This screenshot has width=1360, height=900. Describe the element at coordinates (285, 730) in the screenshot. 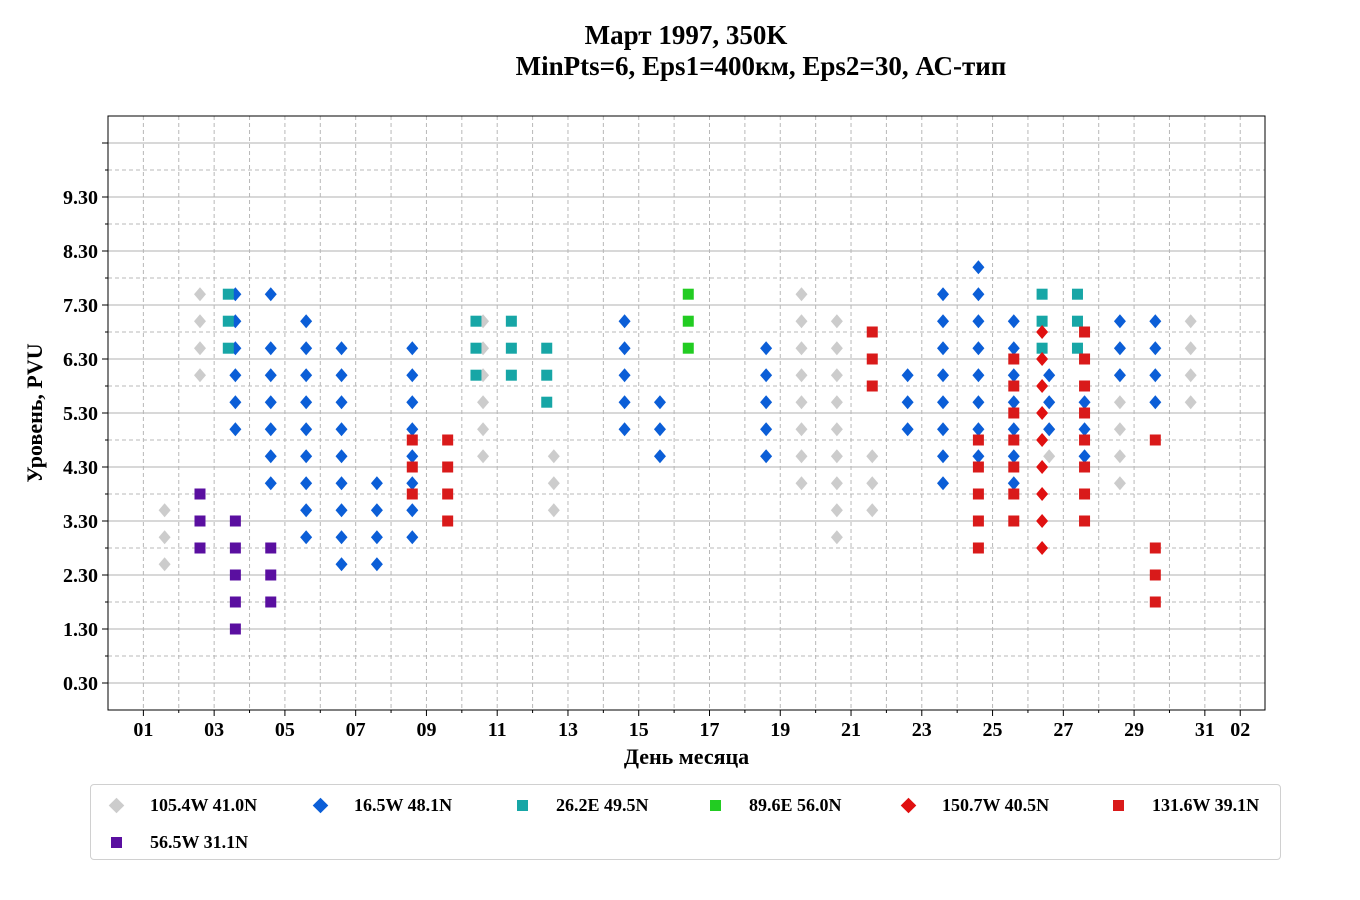

I see `x-tick-label: 05` at that location.